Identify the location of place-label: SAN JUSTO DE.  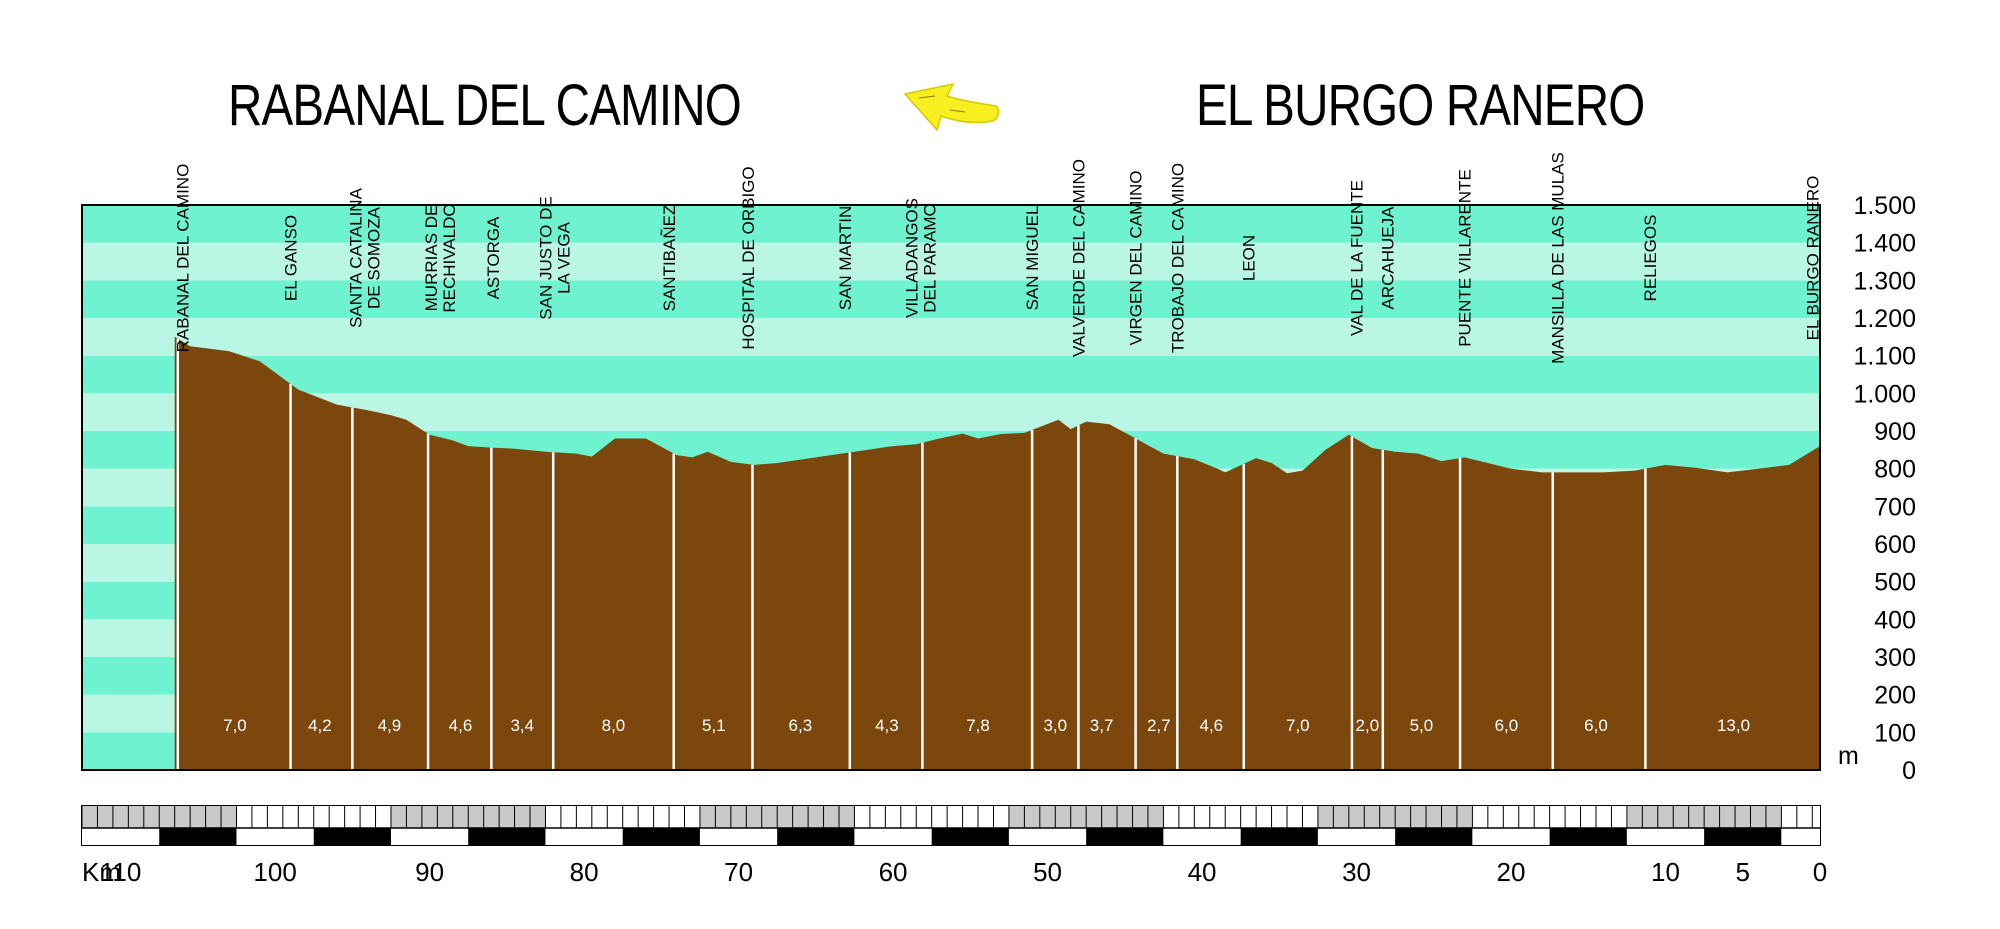
(545, 257).